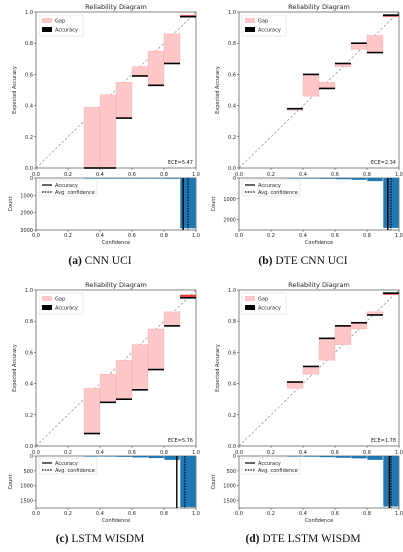 Image resolution: width=403 pixels, height=552 pixels. Describe the element at coordinates (250, 20) in the screenshot. I see `legend-gap-swatch` at that location.